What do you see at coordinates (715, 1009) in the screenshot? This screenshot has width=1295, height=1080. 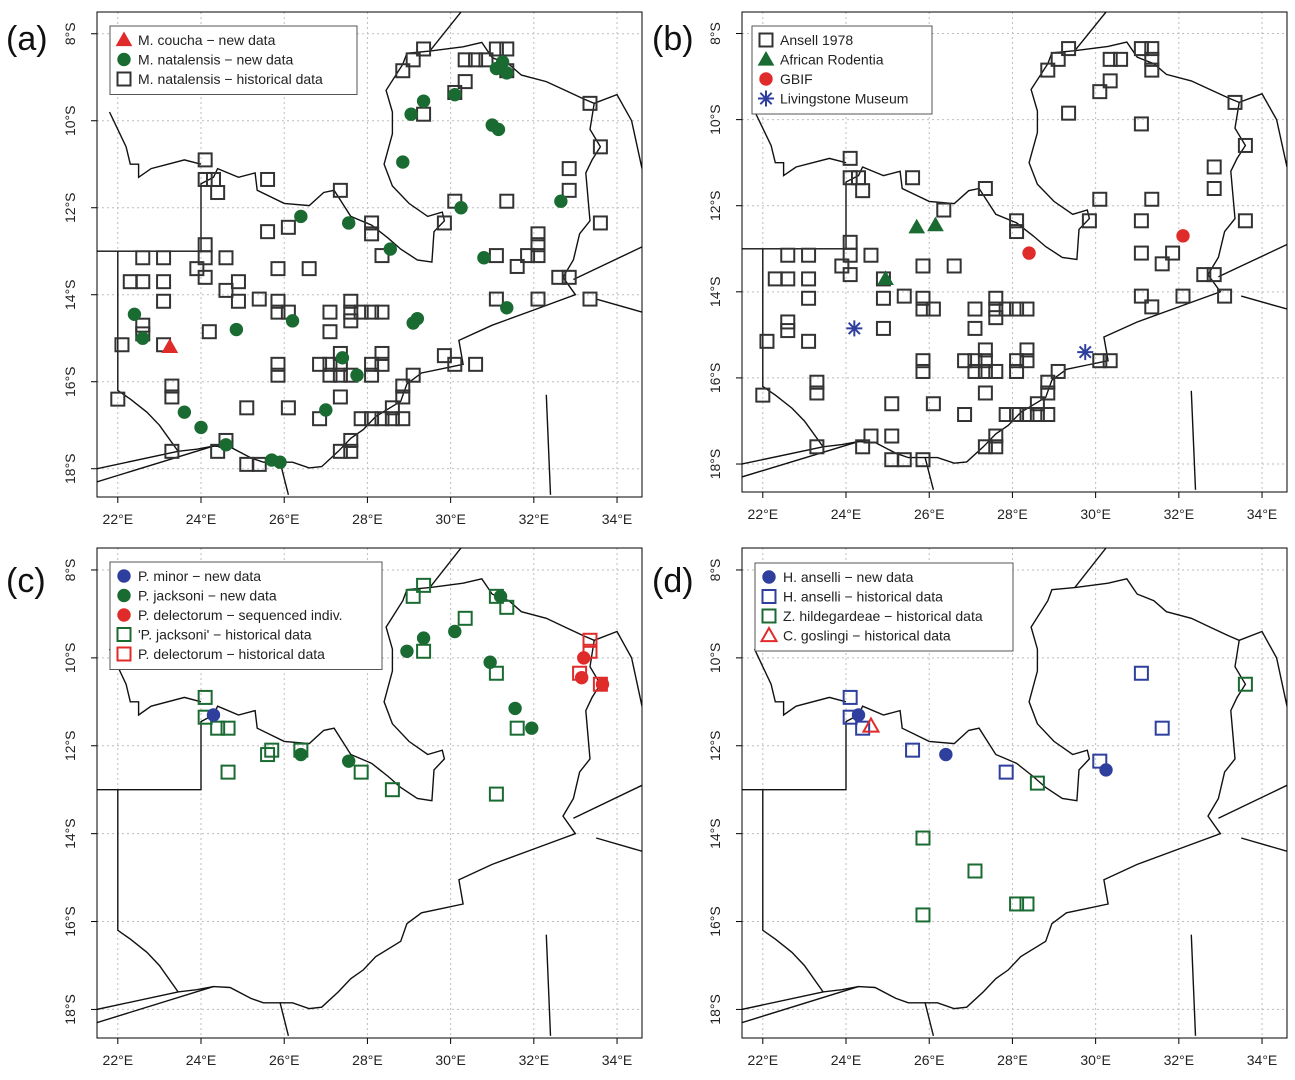 I see `y-tick-label: 18°S` at bounding box center [715, 1009].